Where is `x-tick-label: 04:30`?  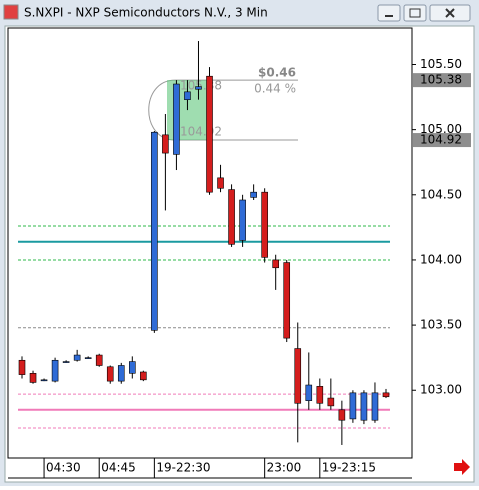
x-tick-label: 04:30 is located at coordinates (63, 468).